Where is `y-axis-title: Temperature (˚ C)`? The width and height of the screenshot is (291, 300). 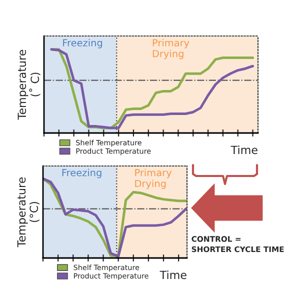
y-axis-title: Temperature (˚ C) is located at coordinates (29, 85).